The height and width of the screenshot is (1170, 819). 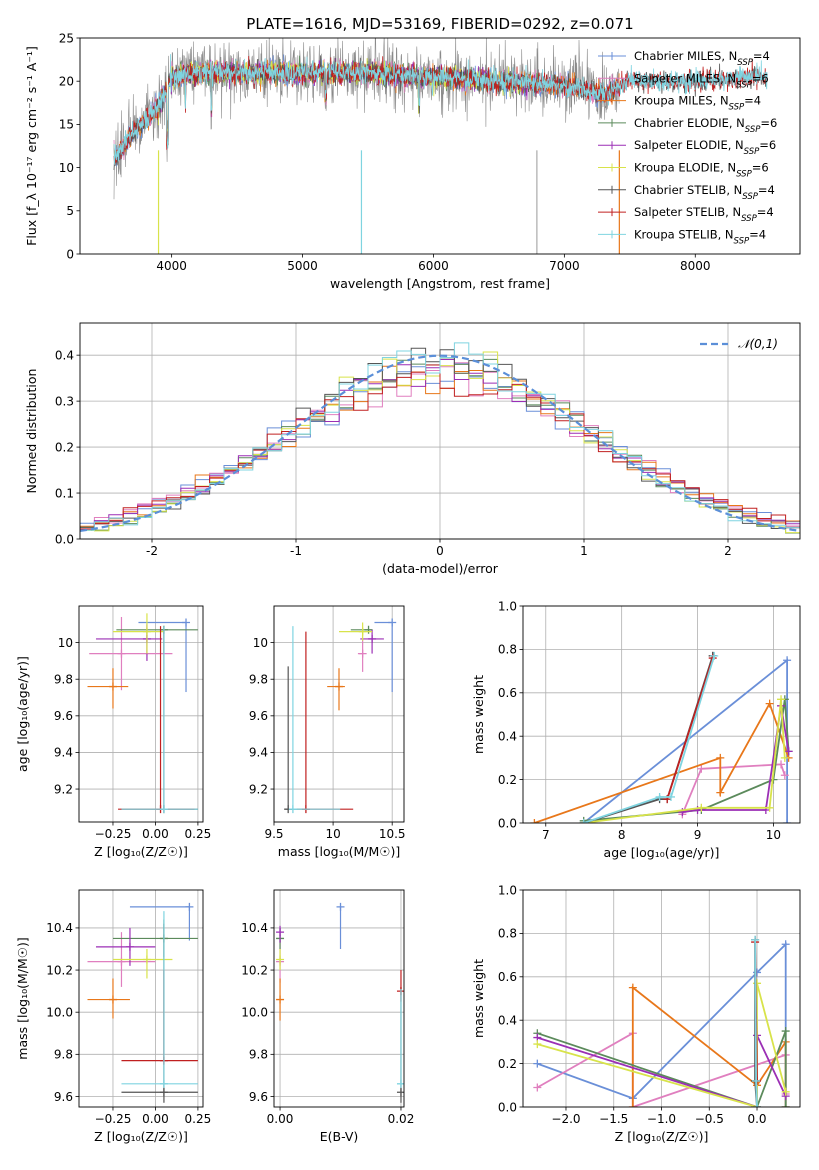 I want to click on residuals-xlabel: (data-model)/error, so click(x=440, y=568).